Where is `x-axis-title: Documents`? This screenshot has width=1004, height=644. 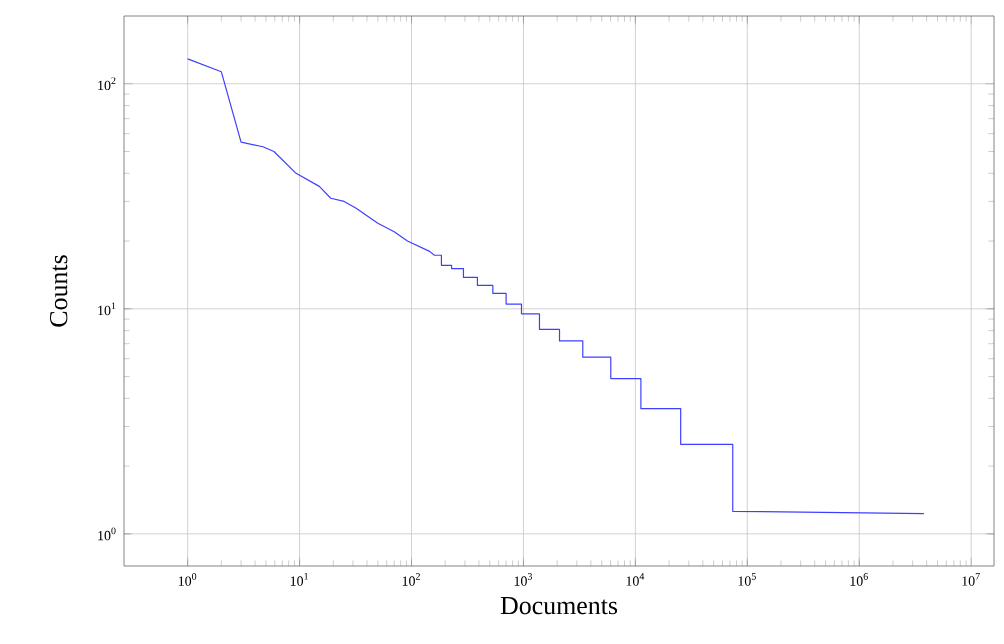 x-axis-title: Documents is located at coordinates (559, 606).